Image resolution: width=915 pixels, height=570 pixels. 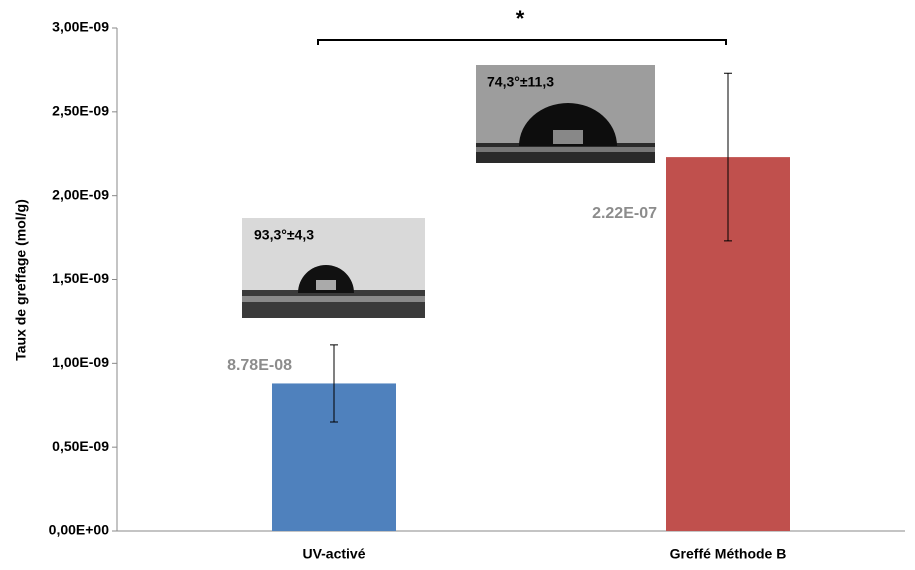 What do you see at coordinates (259, 365) in the screenshot?
I see `reported-value: 8.78E-08` at bounding box center [259, 365].